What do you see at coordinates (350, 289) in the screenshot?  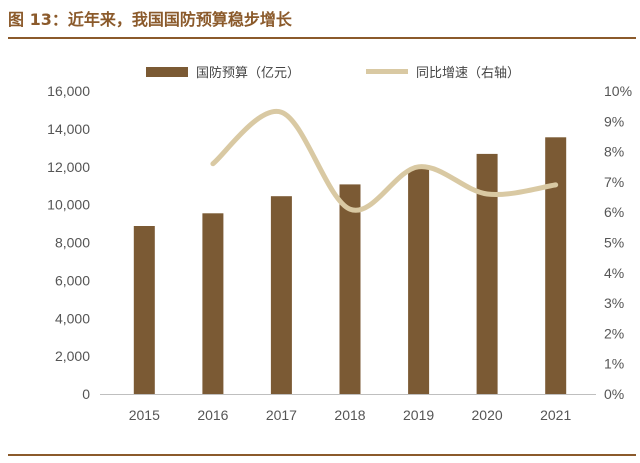 I see `bar-2018` at bounding box center [350, 289].